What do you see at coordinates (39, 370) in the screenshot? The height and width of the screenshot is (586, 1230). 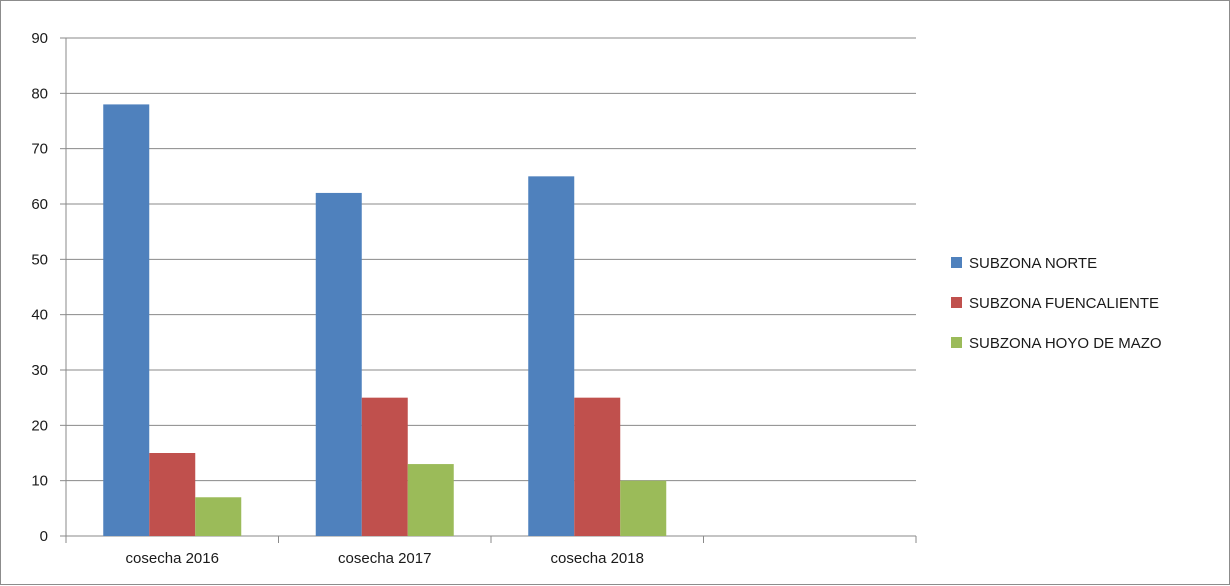 I see `y-tick-label: 30` at bounding box center [39, 370].